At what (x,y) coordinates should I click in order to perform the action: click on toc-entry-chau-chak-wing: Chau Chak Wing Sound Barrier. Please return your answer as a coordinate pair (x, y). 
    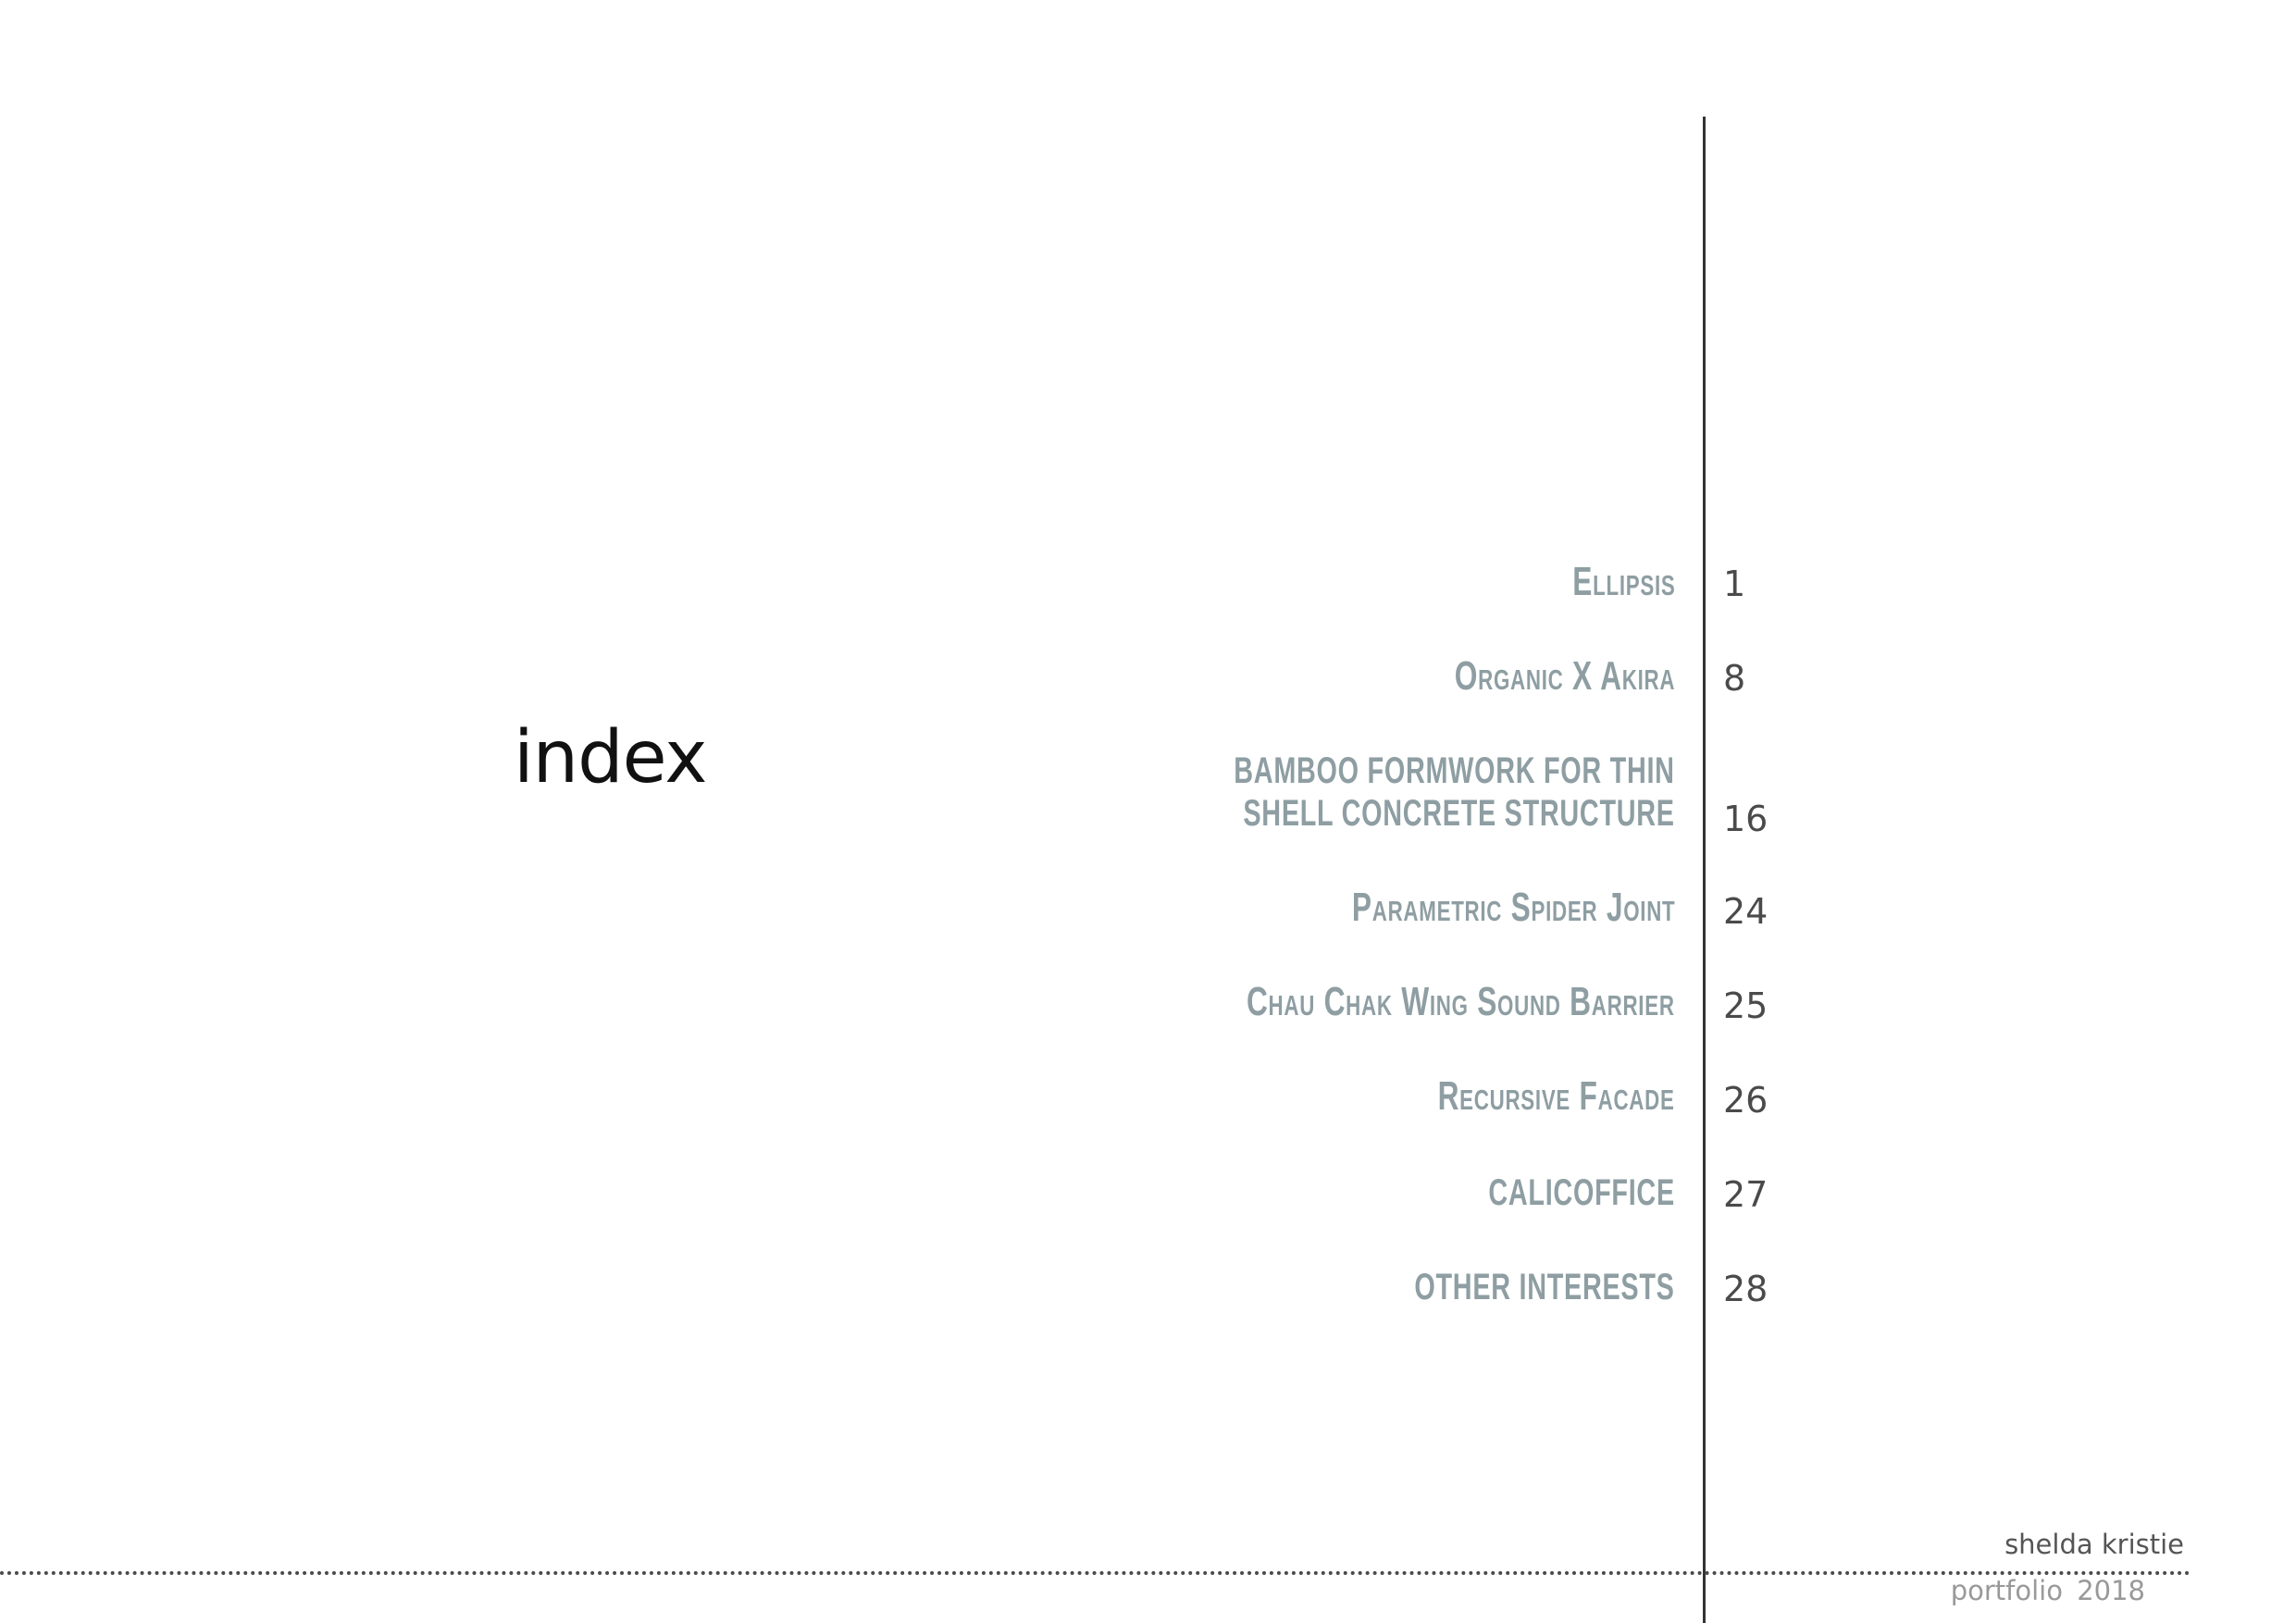
    Looking at the image, I should click on (1461, 1001).